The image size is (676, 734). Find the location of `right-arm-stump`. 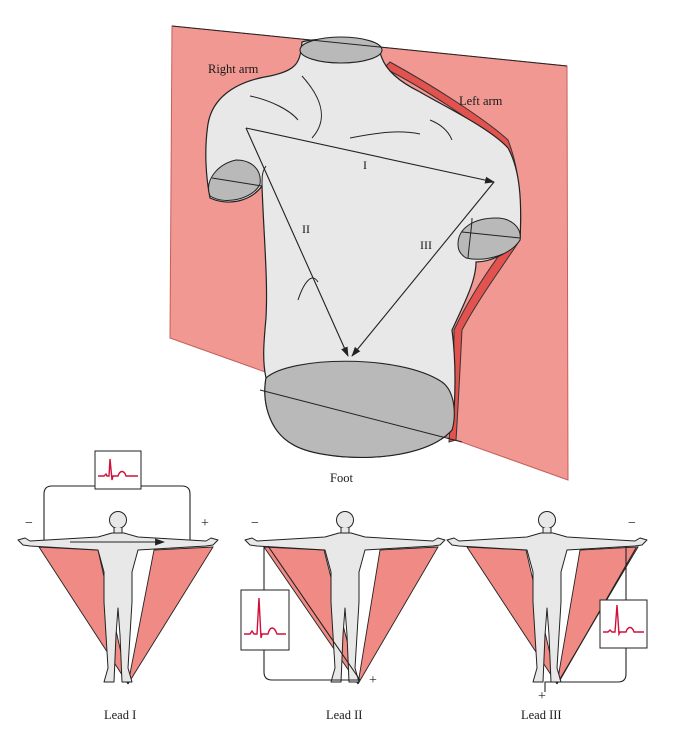

right-arm-stump is located at coordinates (234, 180).